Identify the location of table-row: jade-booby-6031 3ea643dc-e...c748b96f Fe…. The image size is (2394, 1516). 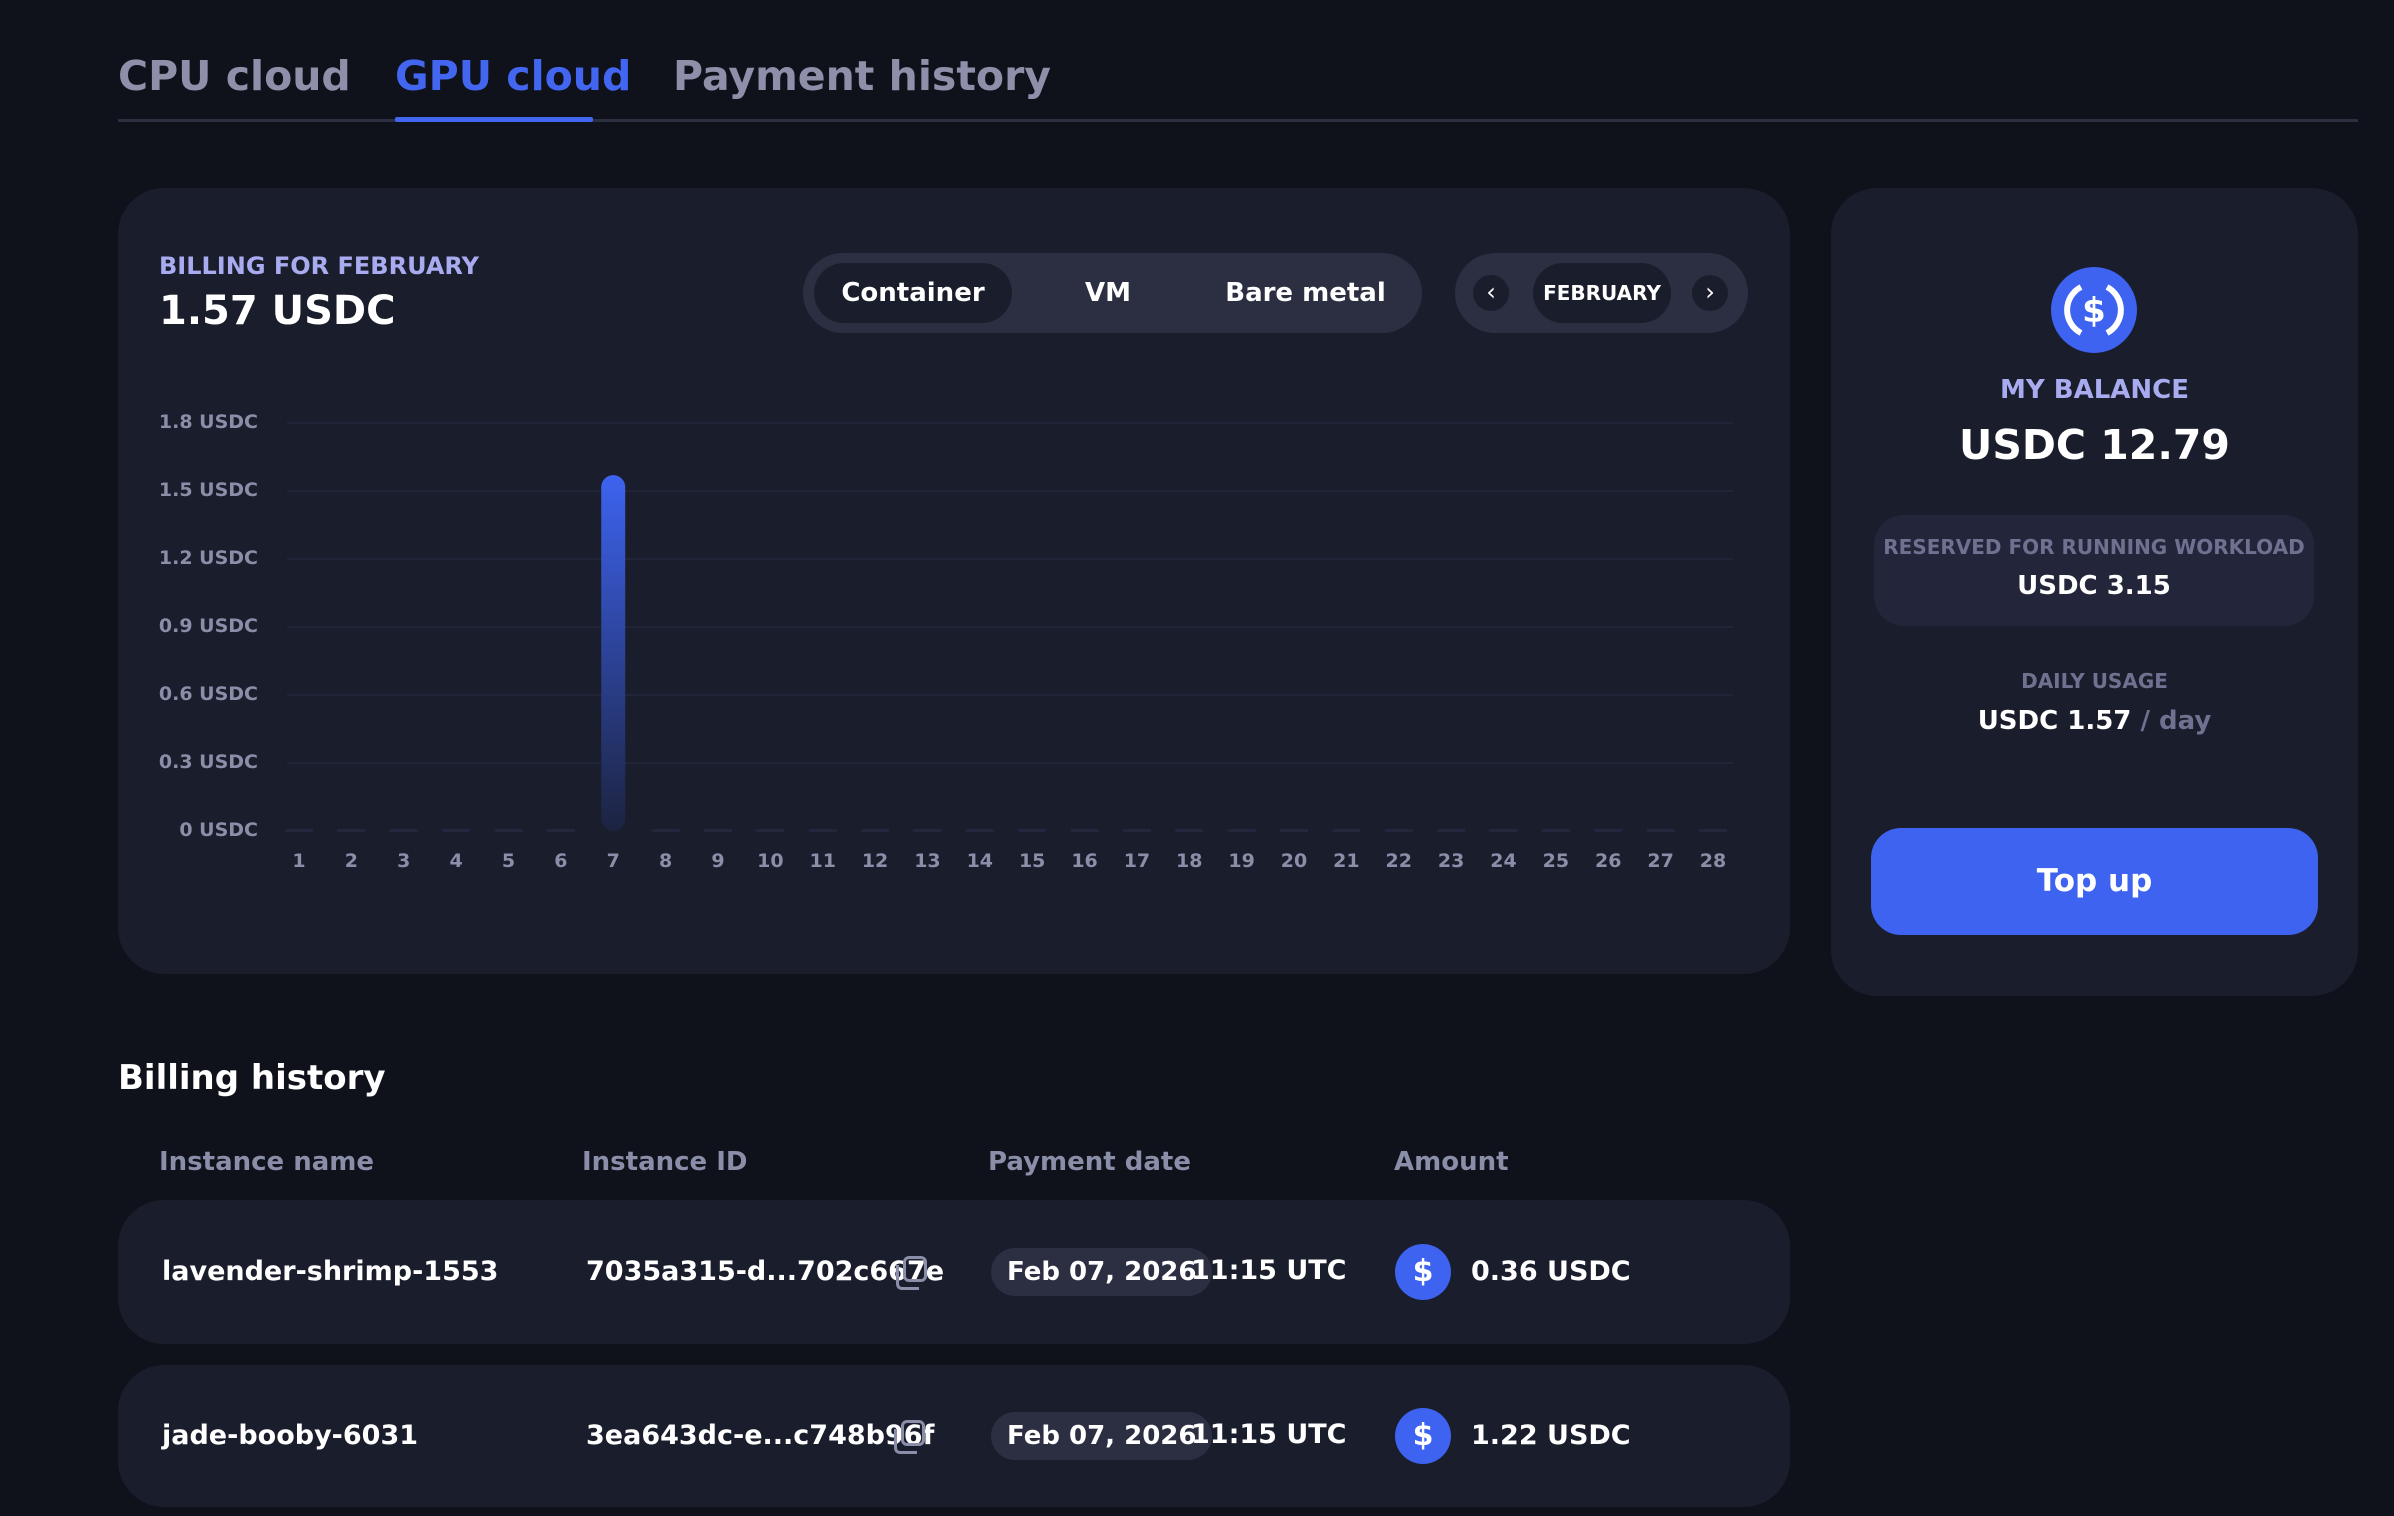
(954, 1436).